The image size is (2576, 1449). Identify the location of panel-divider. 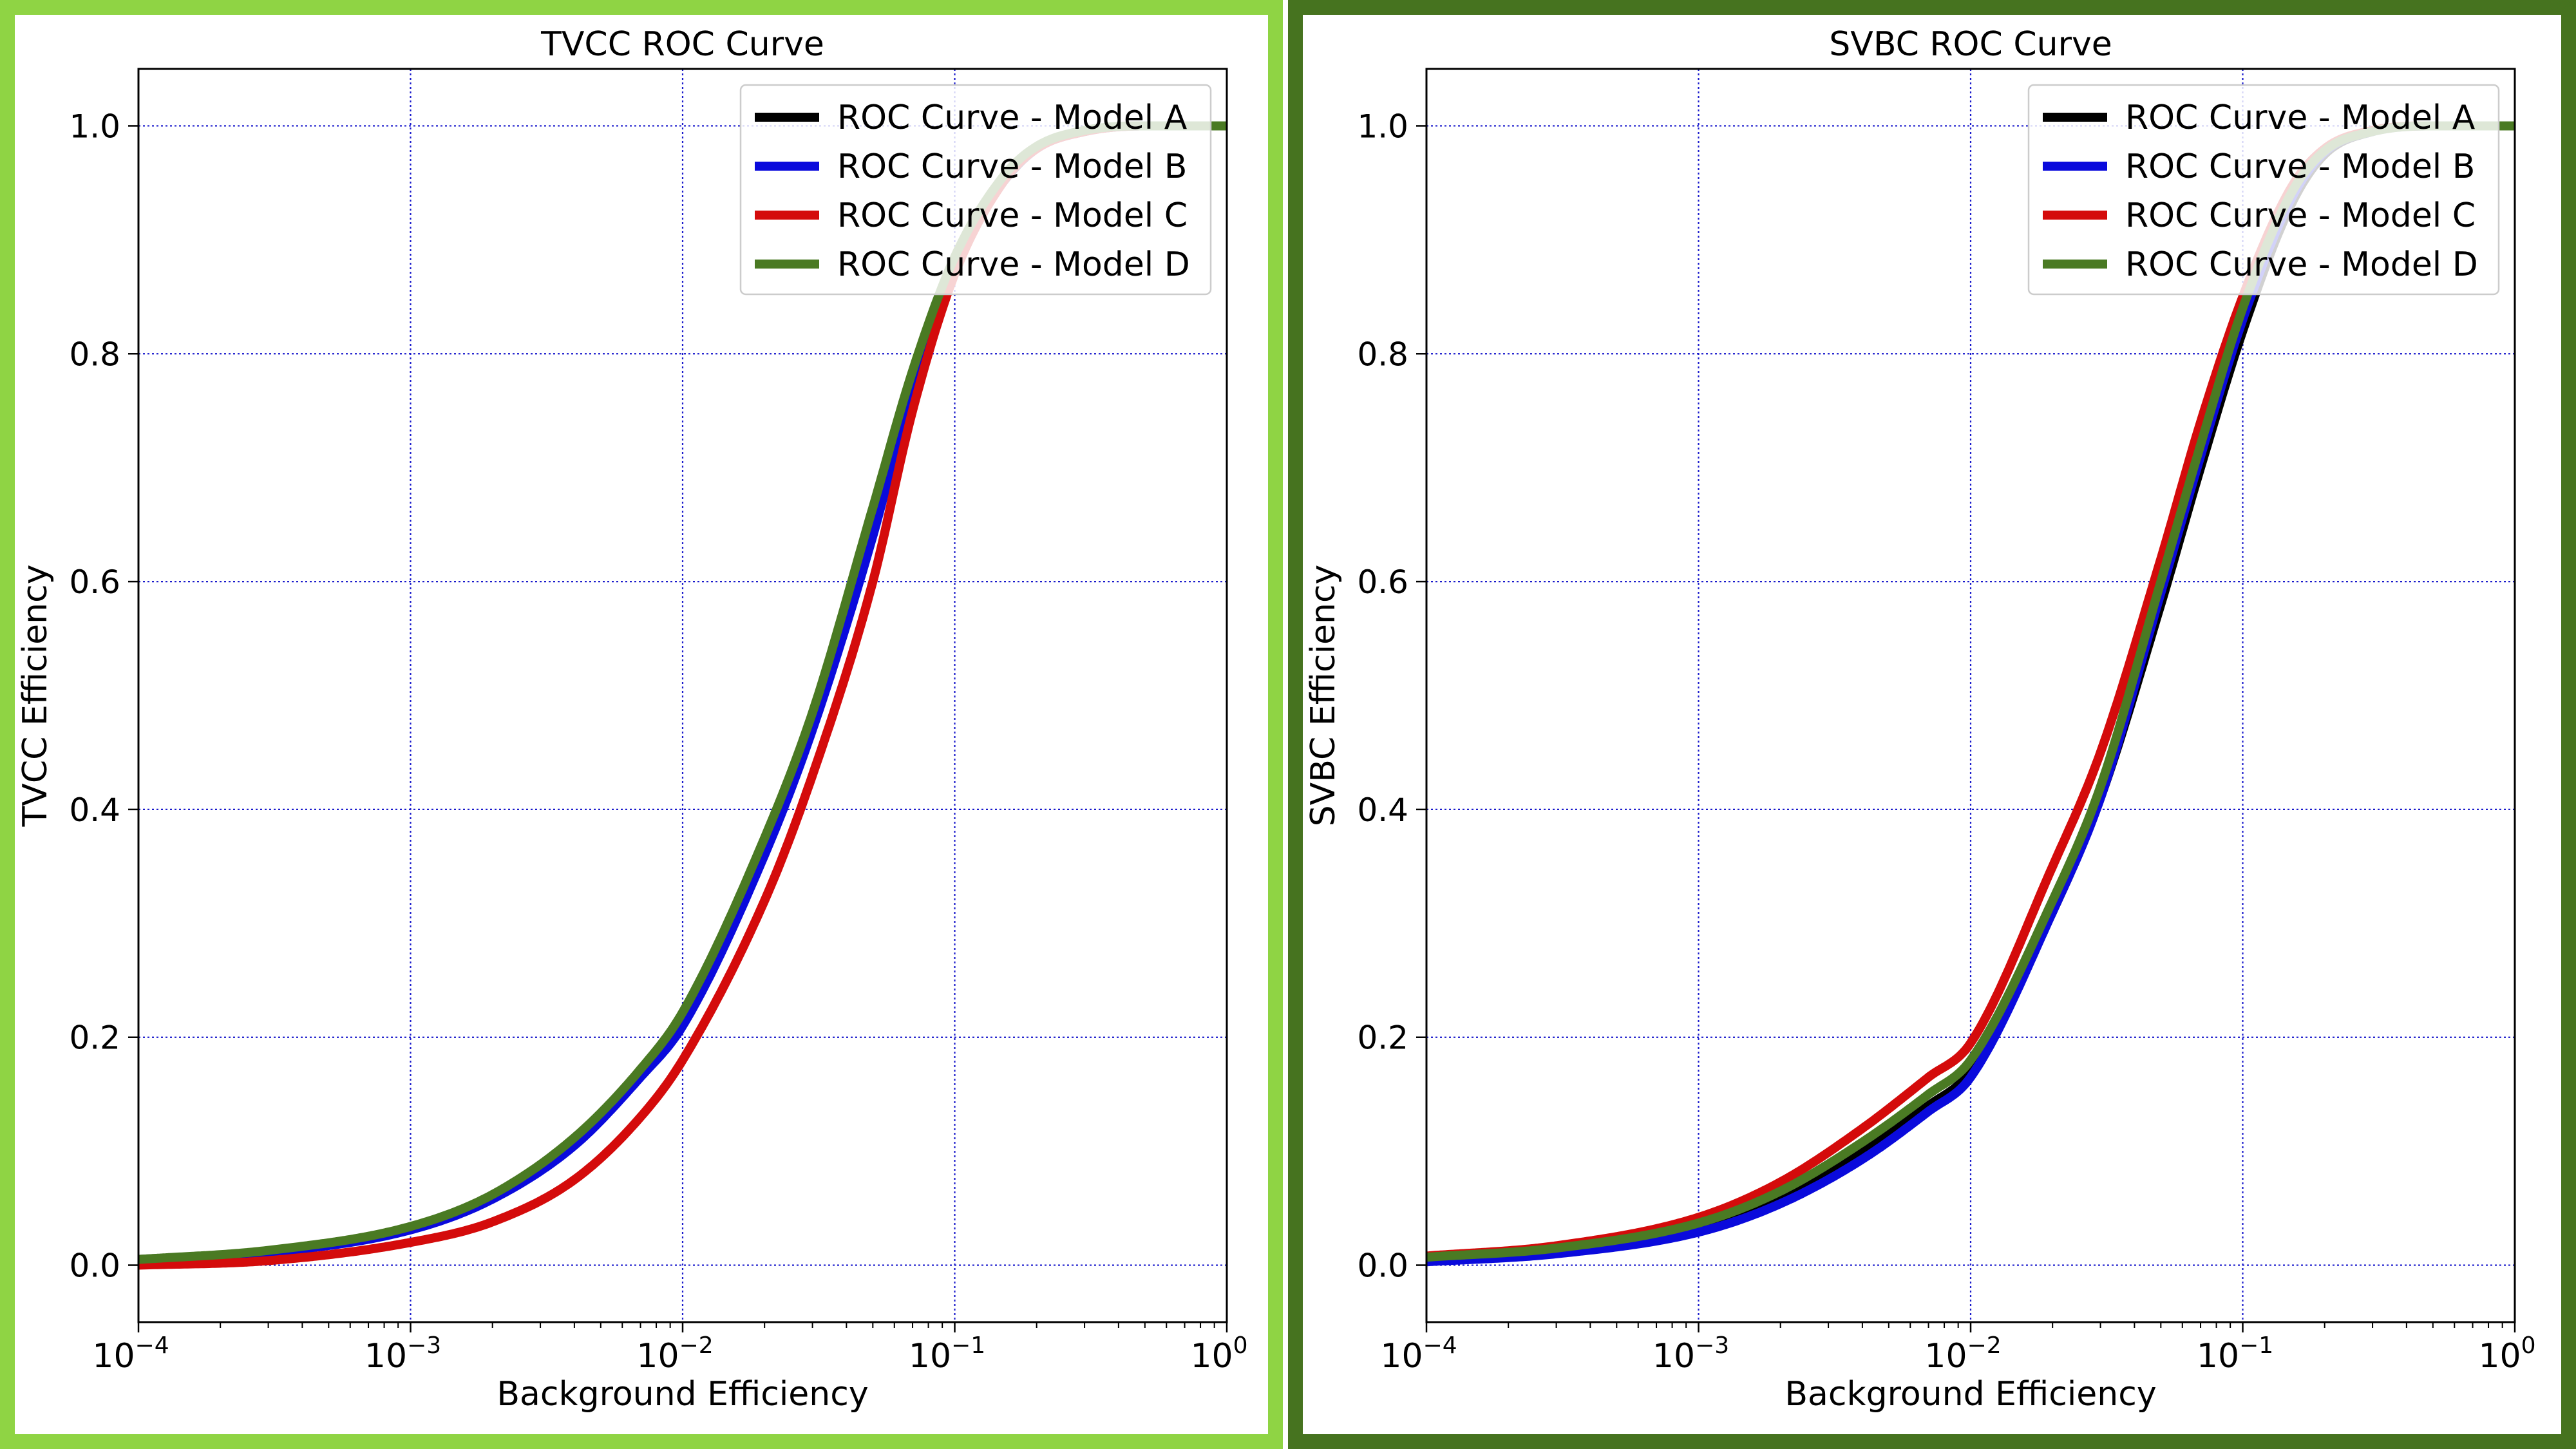
(1286, 724).